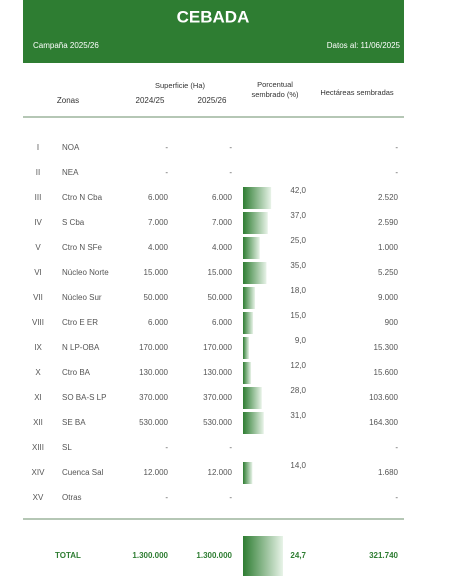 The image size is (451, 584). I want to click on percent: 37,0, so click(298, 215).